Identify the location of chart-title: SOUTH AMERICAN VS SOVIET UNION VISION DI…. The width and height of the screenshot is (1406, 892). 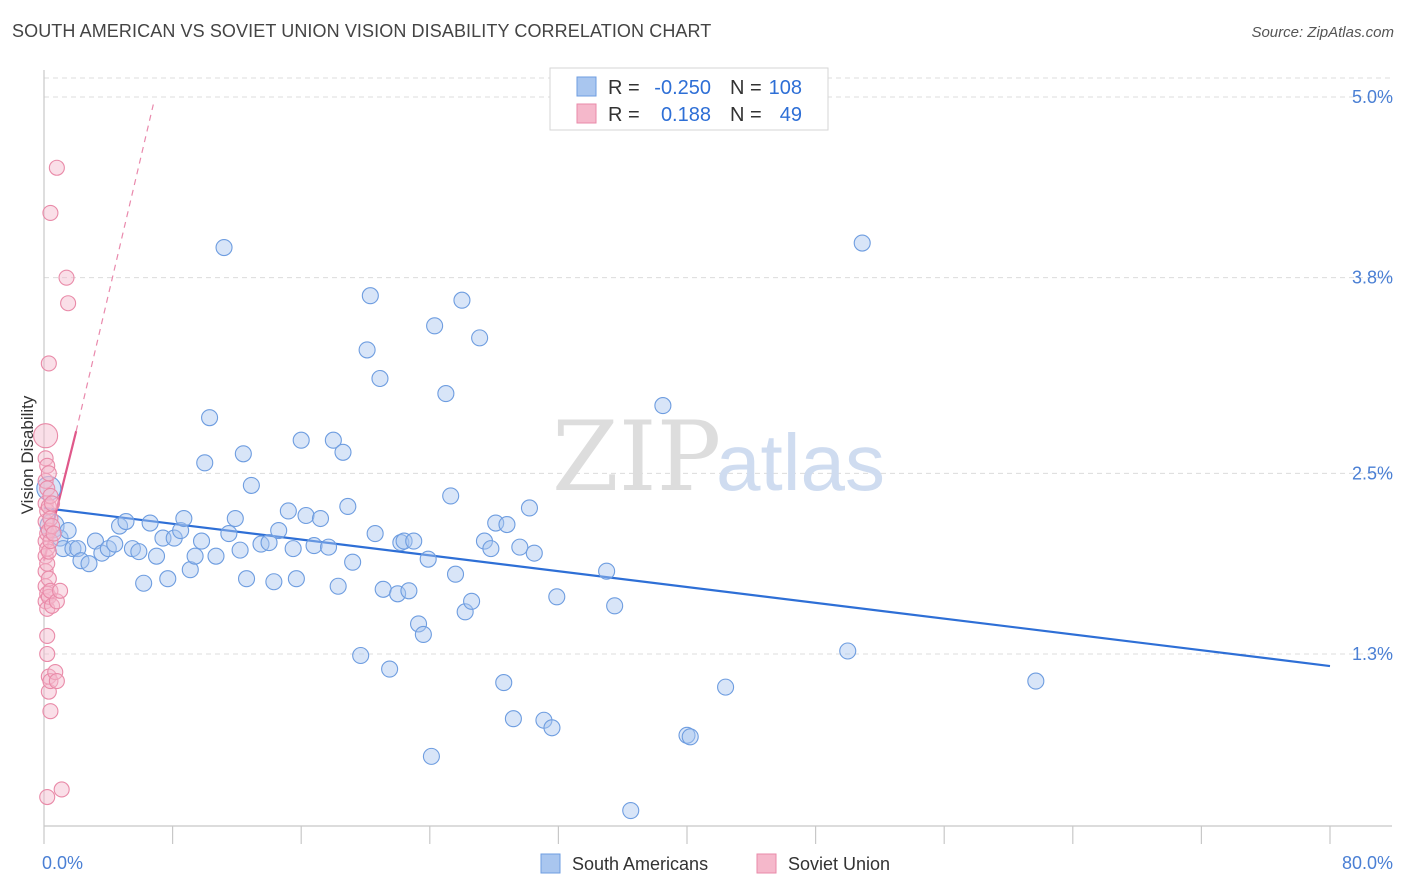
(362, 31).